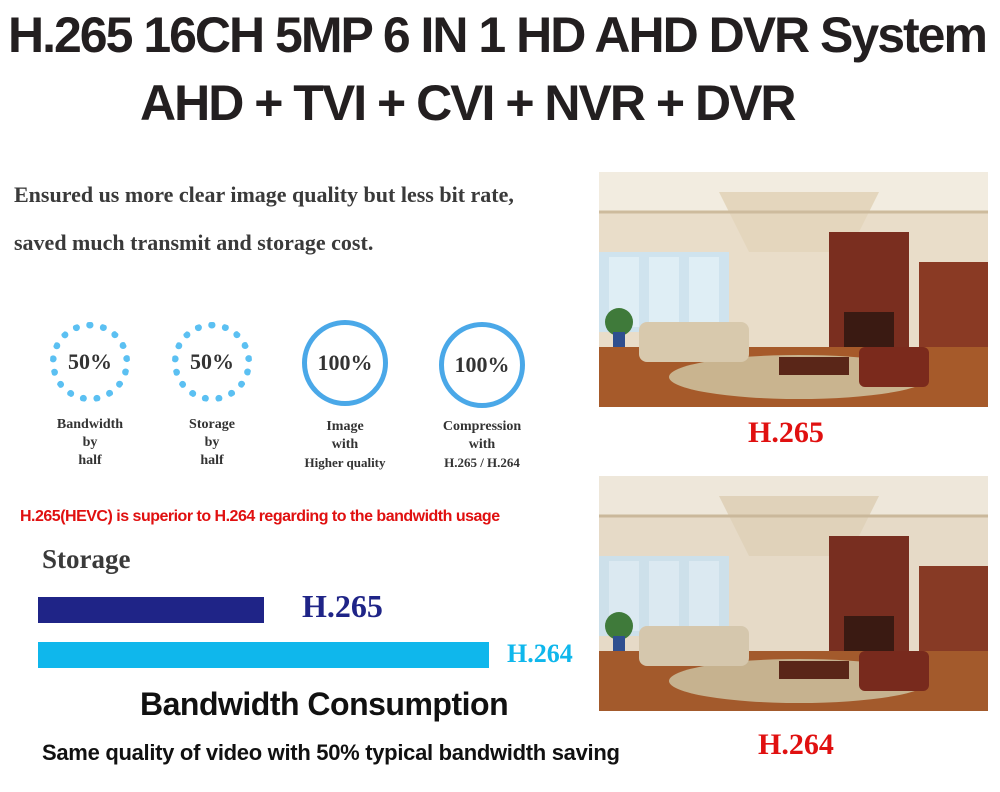 The width and height of the screenshot is (1000, 792). I want to click on h265-photo-label: H.265, so click(786, 432).